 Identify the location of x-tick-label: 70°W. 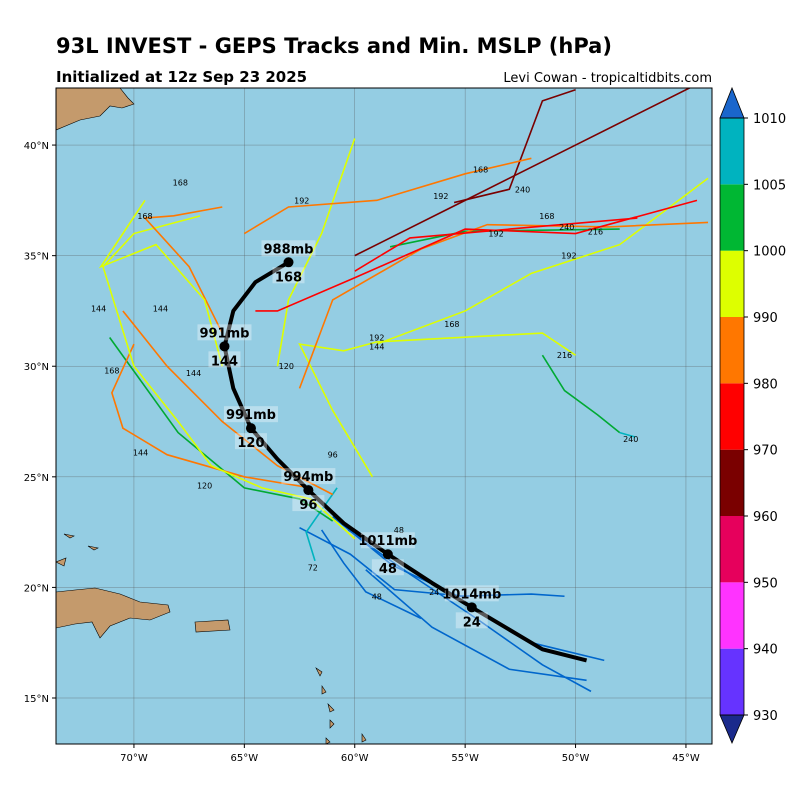
(134, 758).